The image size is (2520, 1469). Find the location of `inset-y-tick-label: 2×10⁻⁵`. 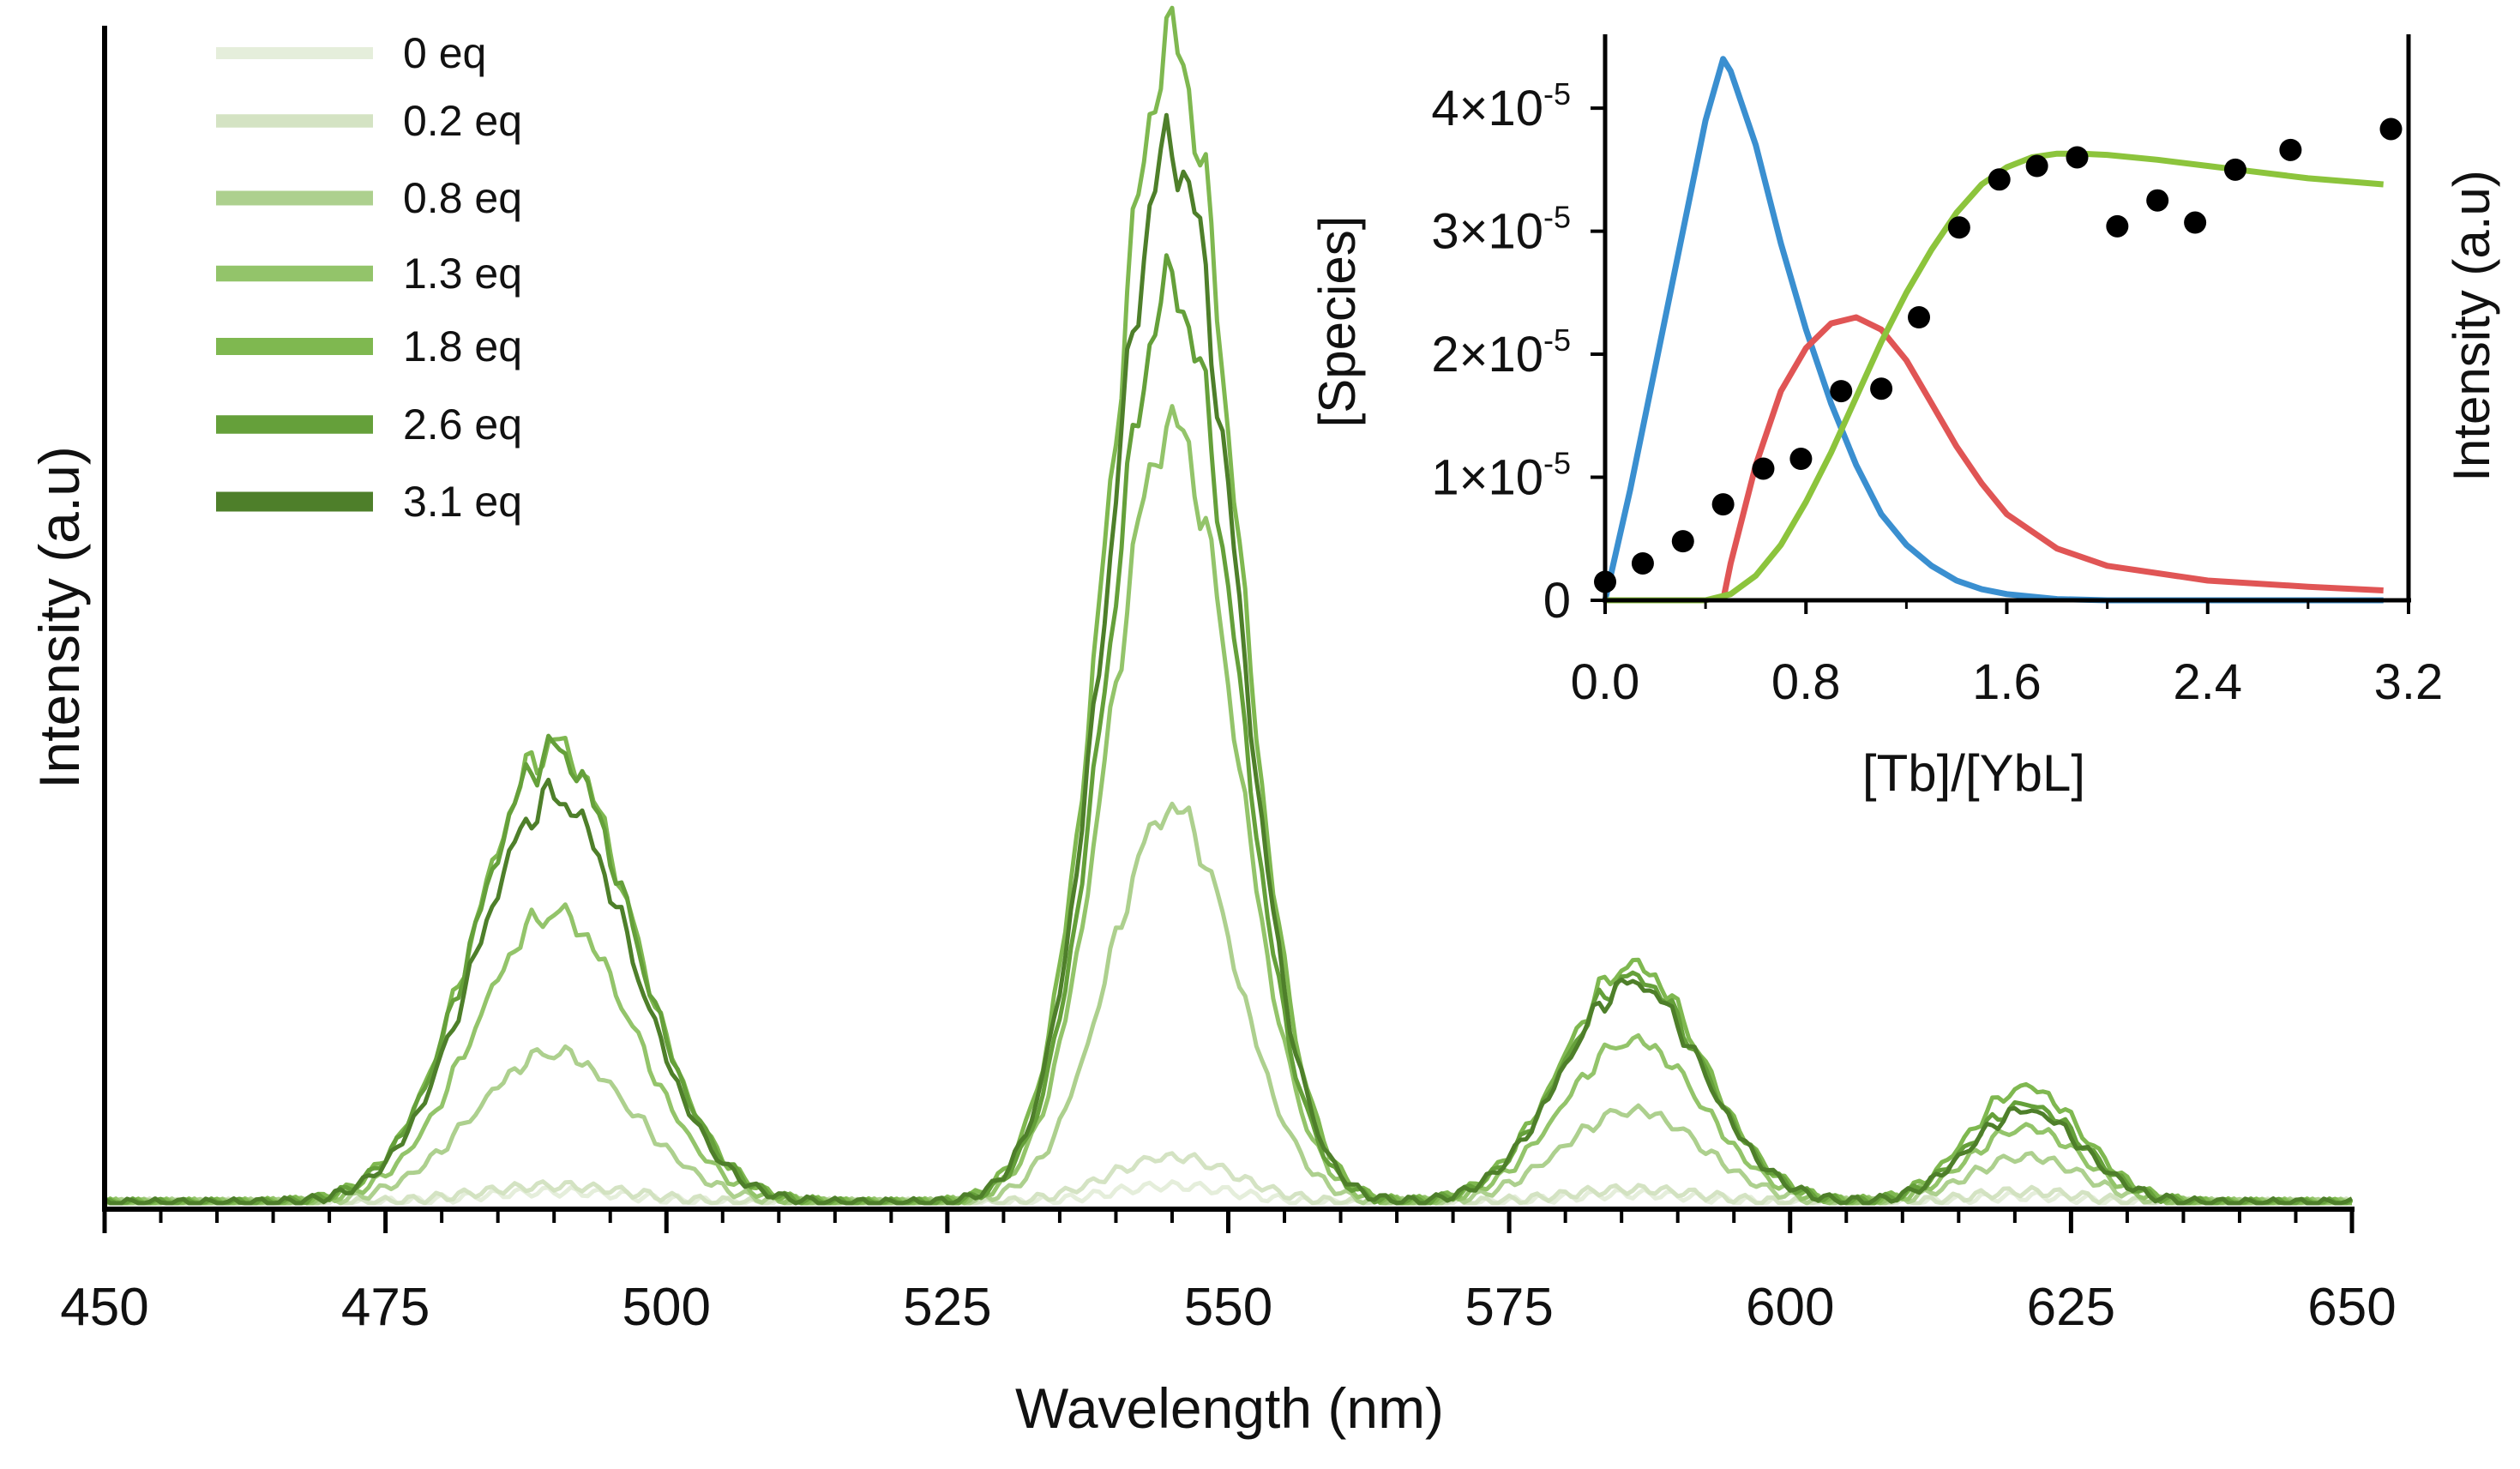

inset-y-tick-label: 2×10⁻⁵ is located at coordinates (1501, 352).